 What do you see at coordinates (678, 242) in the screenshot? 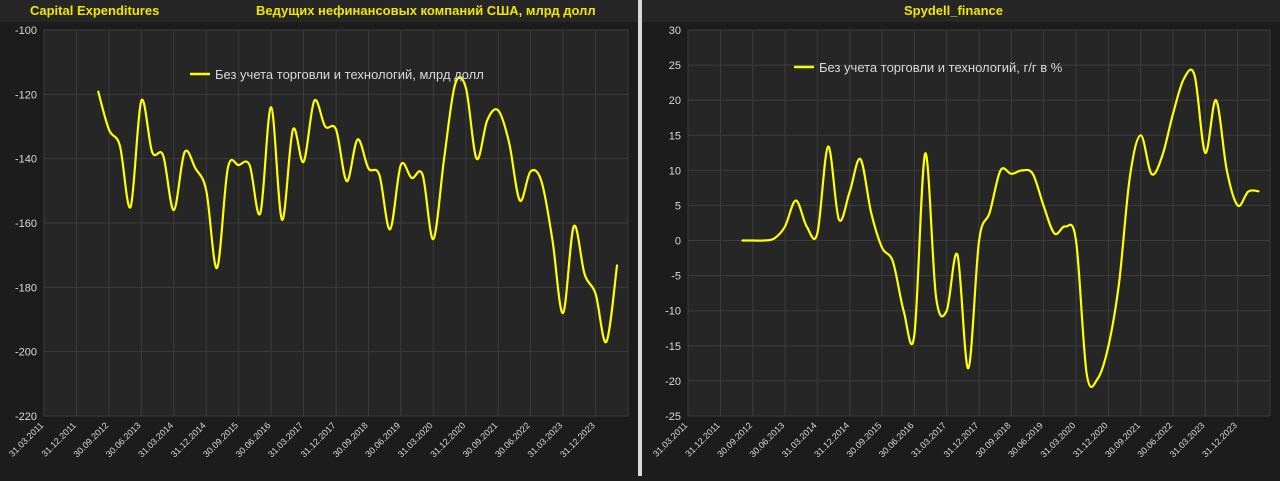
I see `y-tick-label: 0` at bounding box center [678, 242].